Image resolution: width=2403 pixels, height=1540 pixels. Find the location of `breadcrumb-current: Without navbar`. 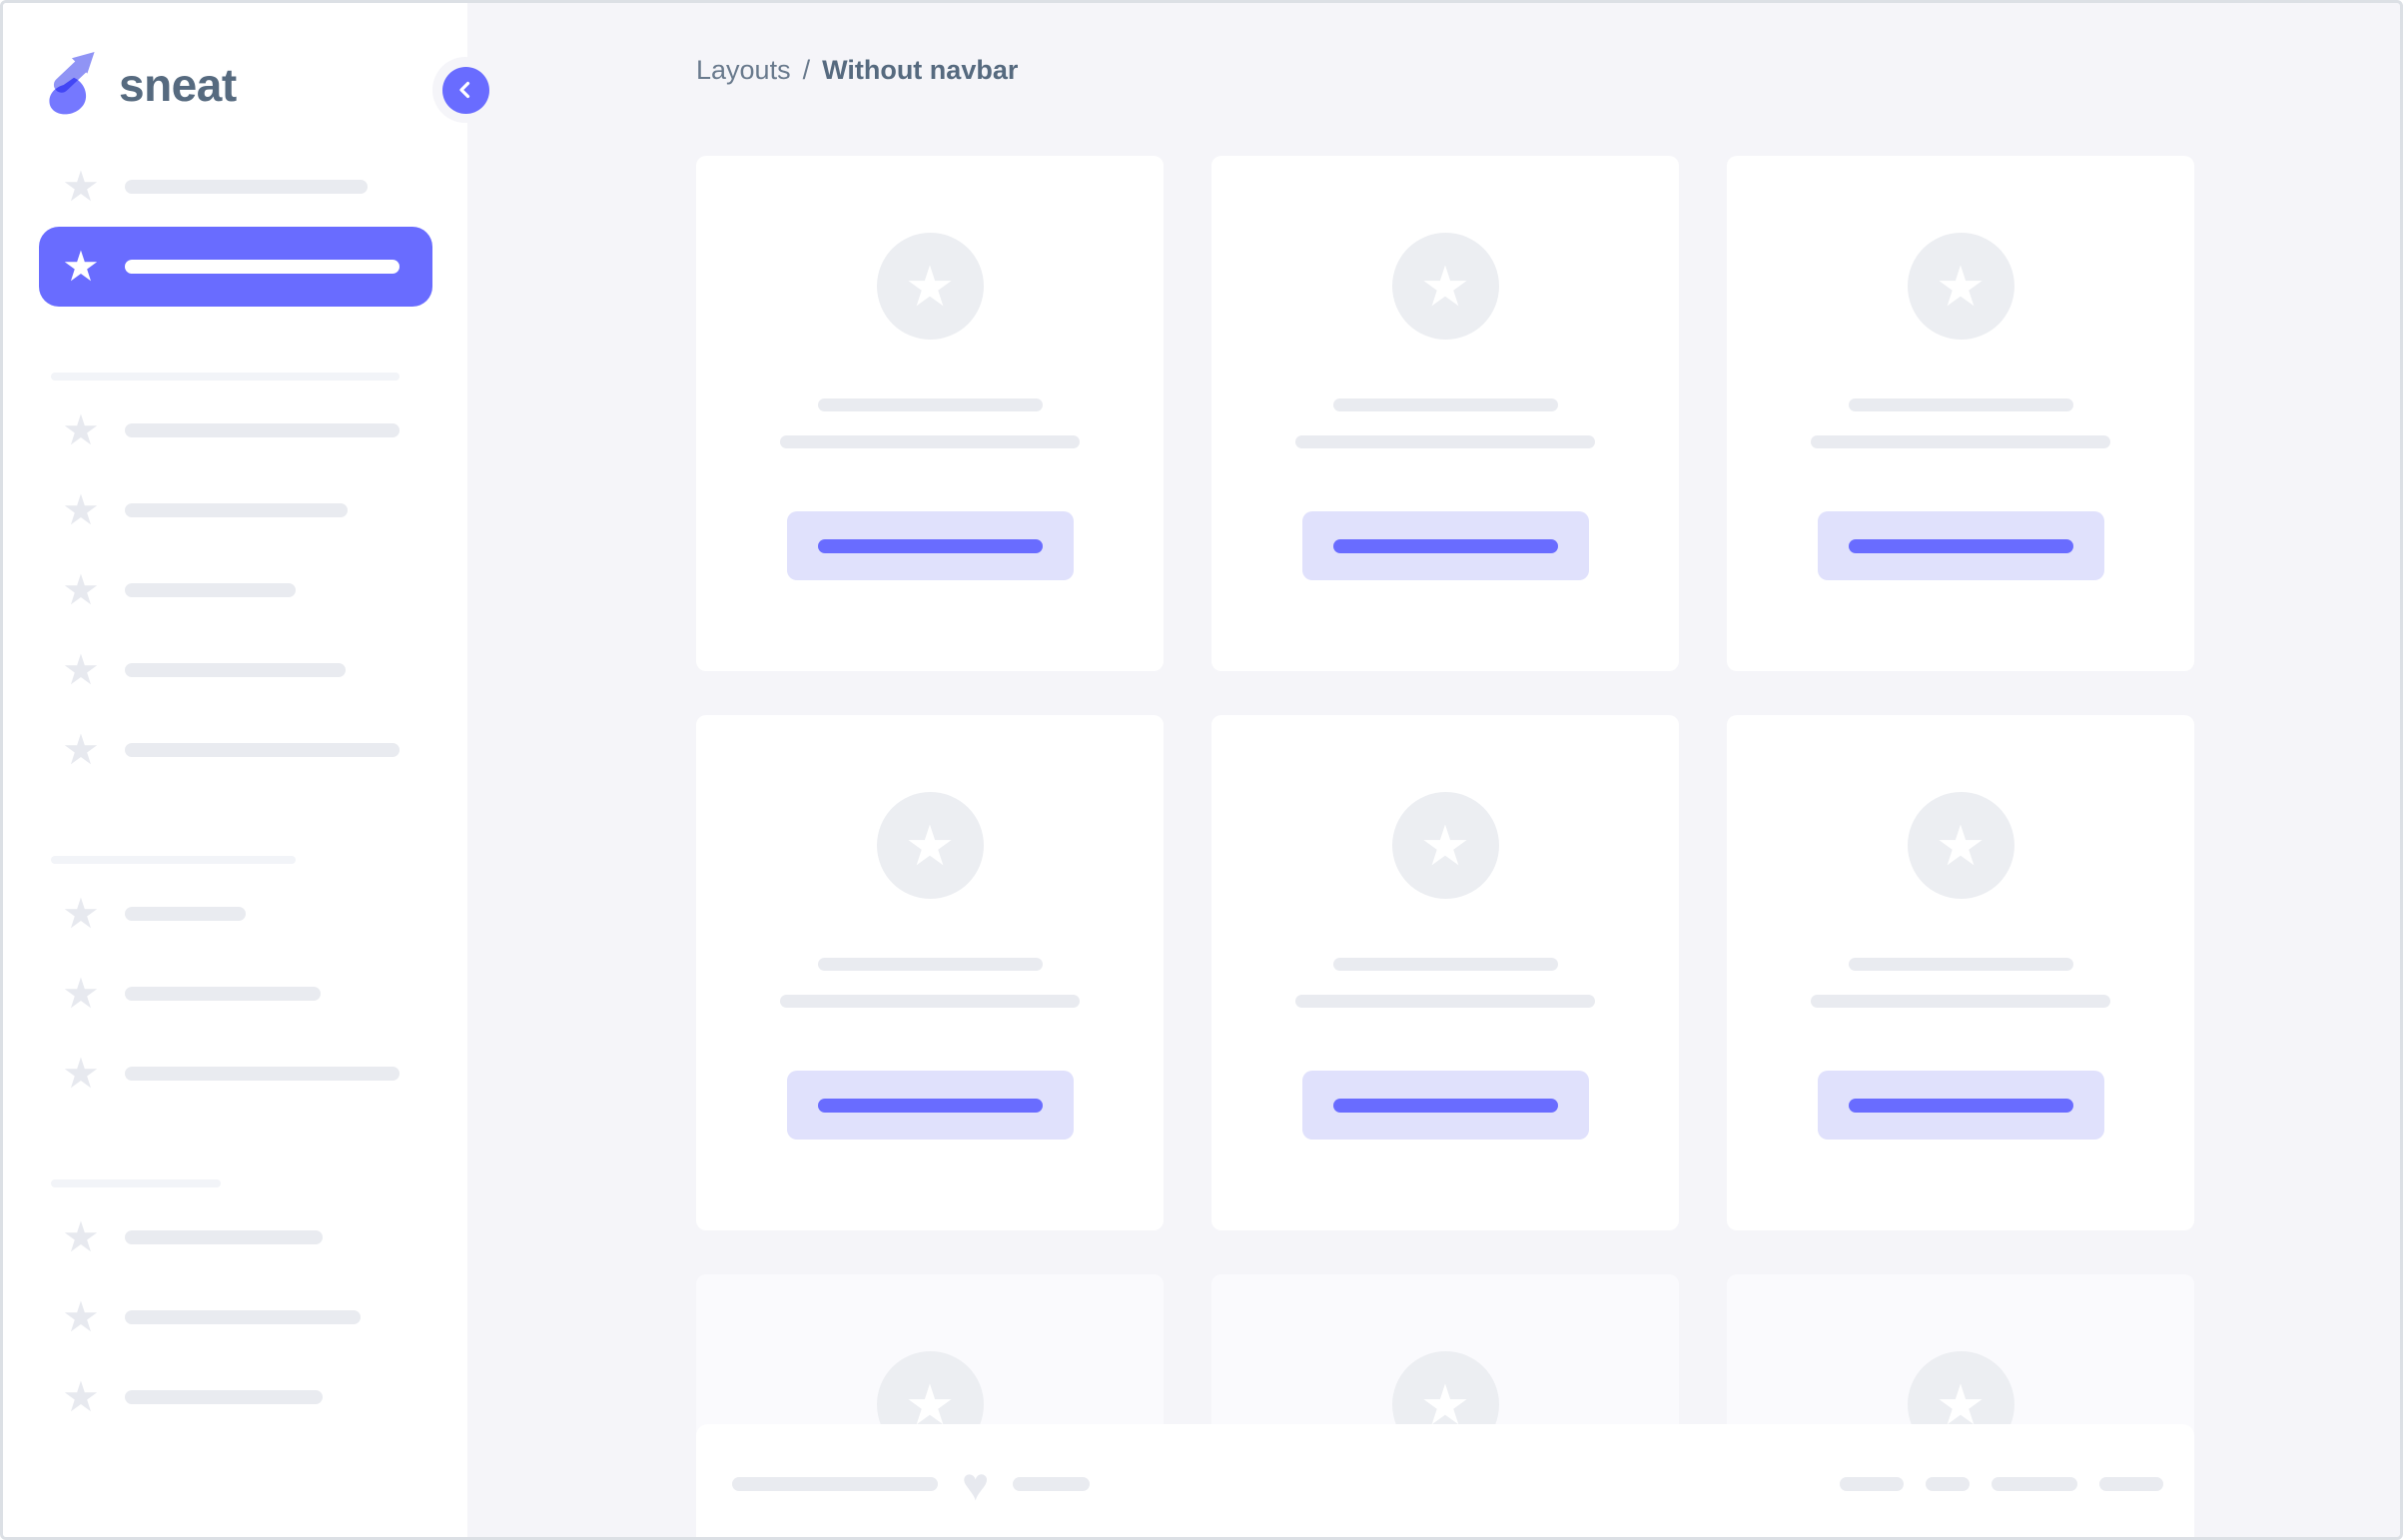

breadcrumb-current: Without navbar is located at coordinates (921, 70).